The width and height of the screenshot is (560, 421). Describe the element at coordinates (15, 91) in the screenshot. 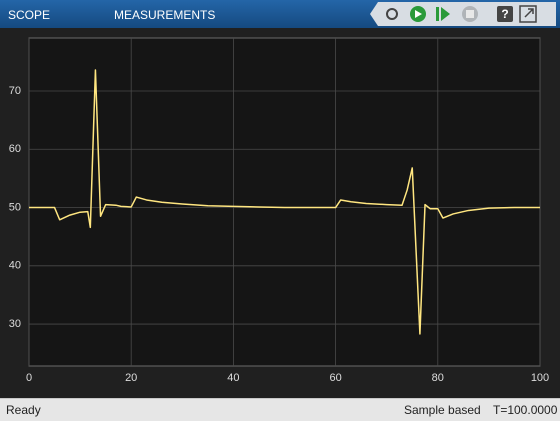

I see `y-tick-label: 70` at that location.